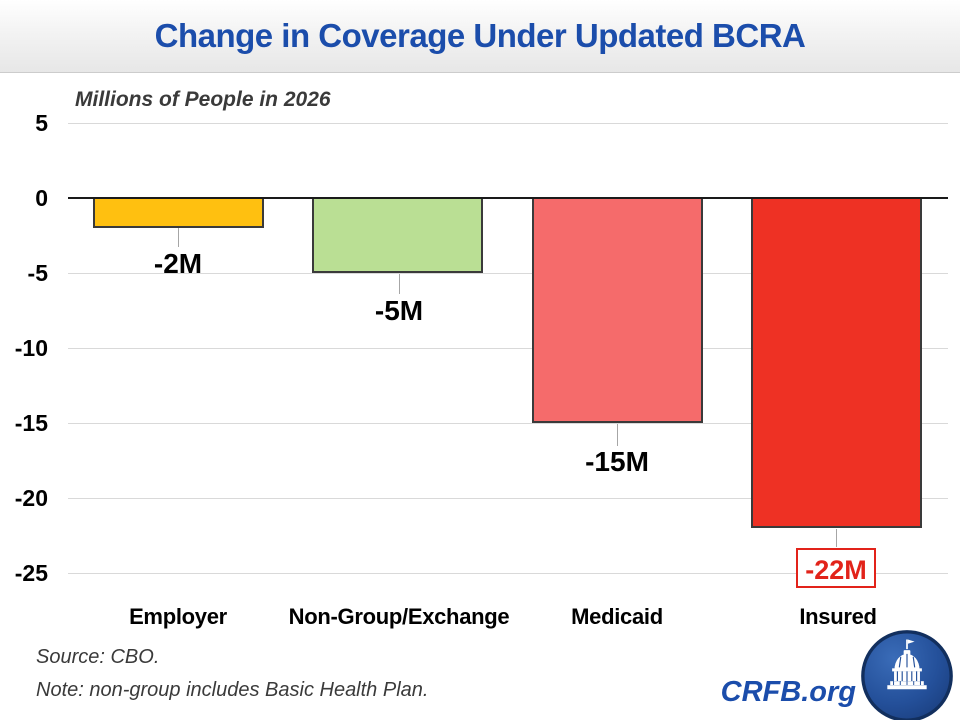 The width and height of the screenshot is (960, 720). What do you see at coordinates (31, 573) in the screenshot?
I see `y-tick-label: -25` at bounding box center [31, 573].